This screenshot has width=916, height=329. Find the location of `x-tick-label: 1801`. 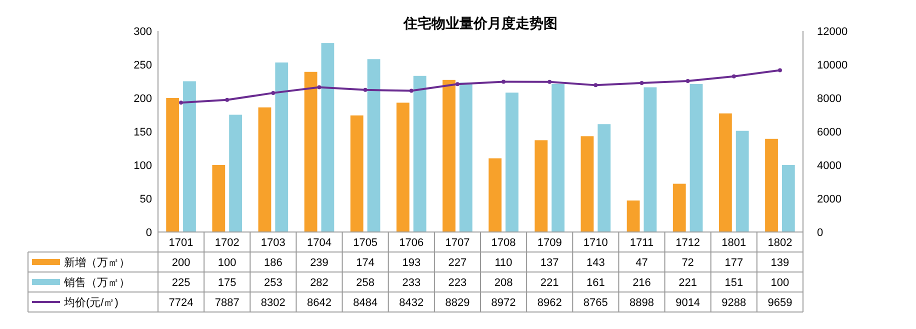

x-tick-label: 1801 is located at coordinates (734, 242).